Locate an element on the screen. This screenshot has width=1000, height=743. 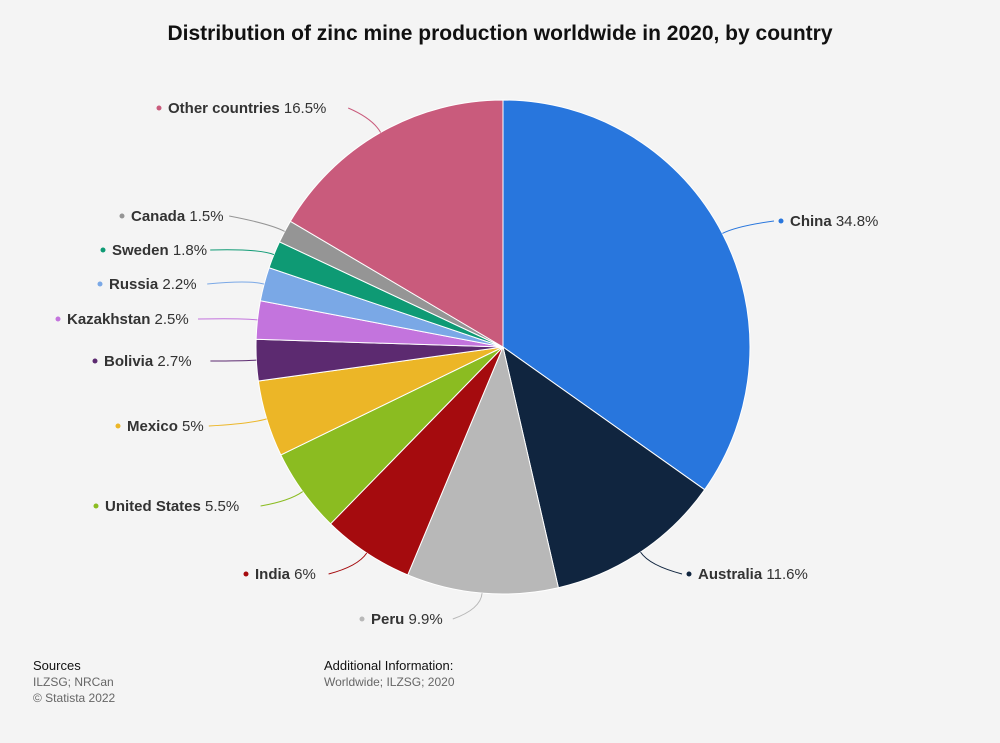
leader-line-kazakhstan is located at coordinates (227, 319).